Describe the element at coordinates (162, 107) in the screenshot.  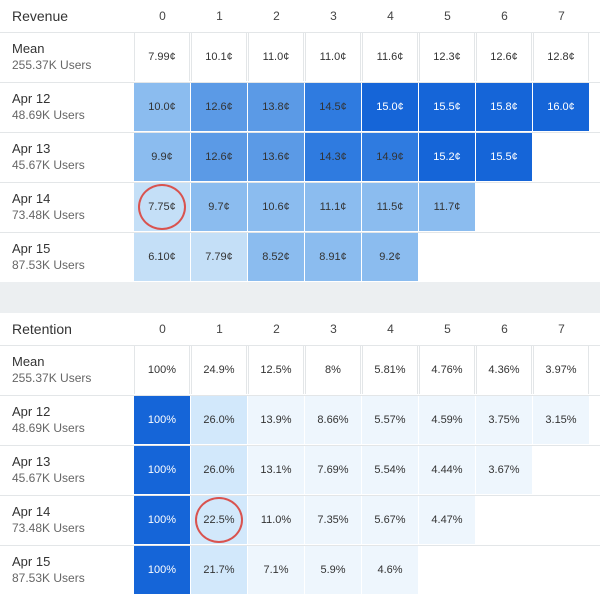
I see `heatmap-cell: 10.0¢` at that location.